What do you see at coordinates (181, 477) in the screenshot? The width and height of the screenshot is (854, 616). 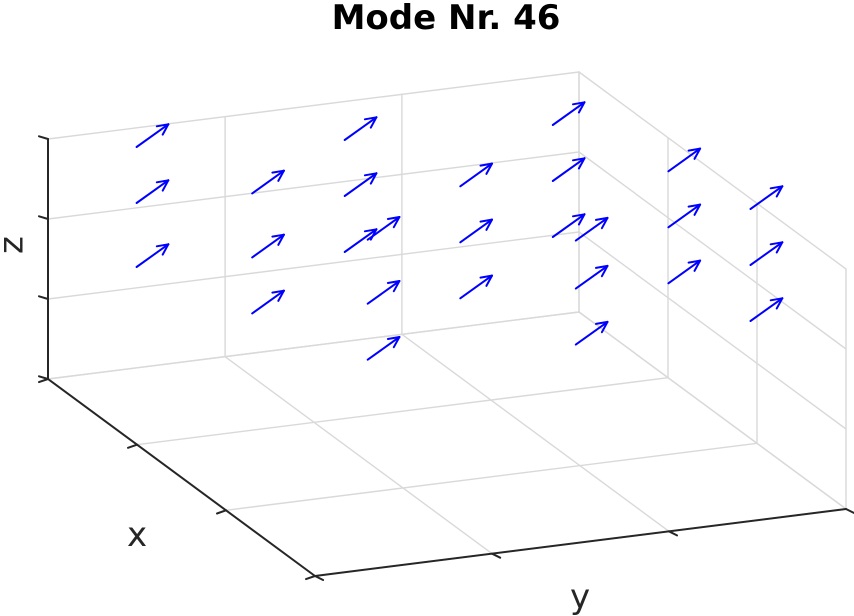 I see `x-axis-line` at bounding box center [181, 477].